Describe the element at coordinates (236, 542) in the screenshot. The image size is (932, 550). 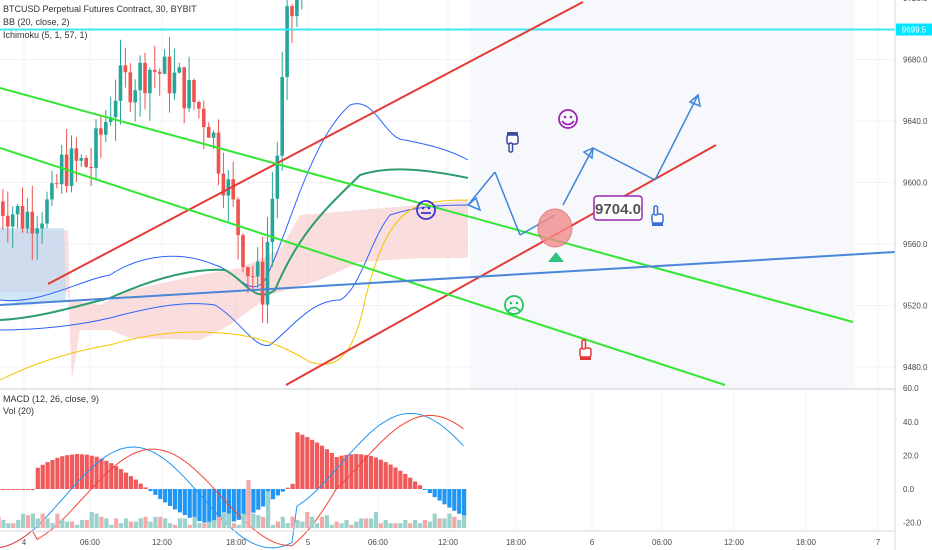
I see `time-tick-label: 18:00` at that location.